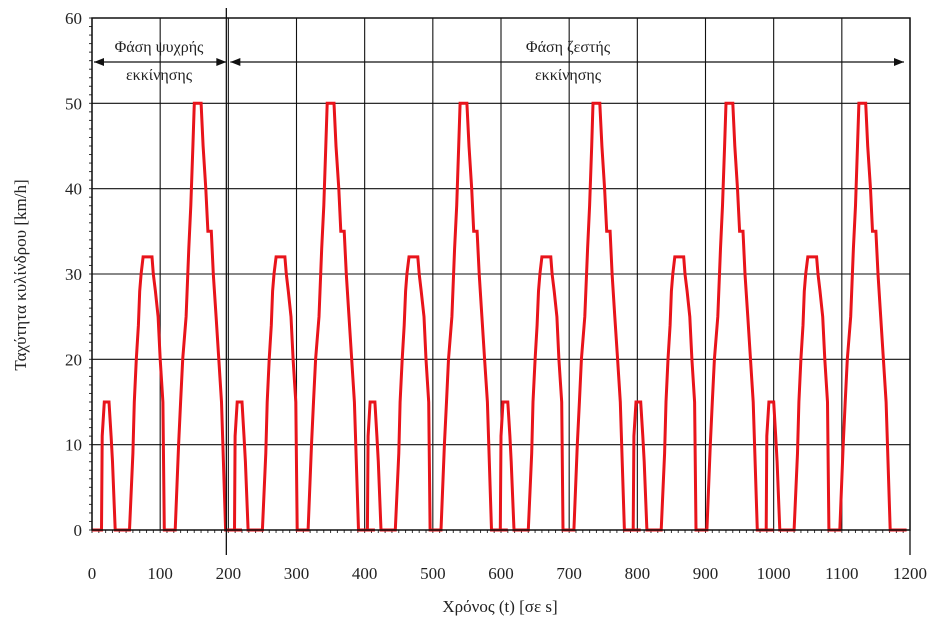  I want to click on x-tick-label: 1000, so click(774, 573).